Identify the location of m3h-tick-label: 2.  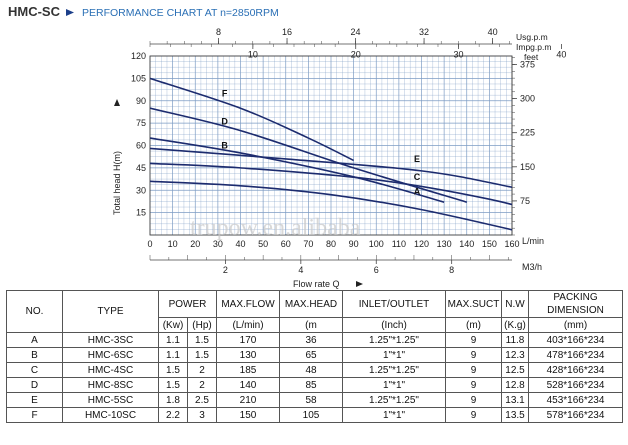
(225, 270).